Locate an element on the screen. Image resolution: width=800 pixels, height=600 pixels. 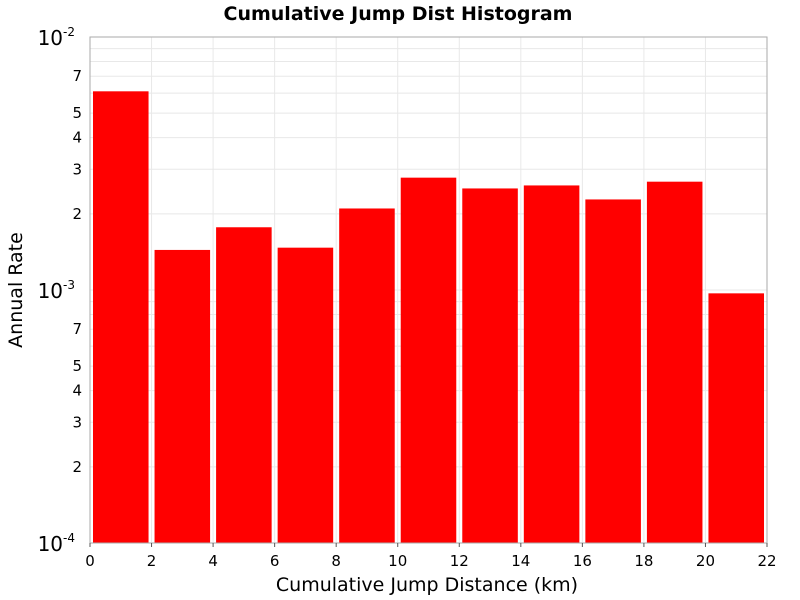
y-axis-label: Annual Rate is located at coordinates (16, 290).